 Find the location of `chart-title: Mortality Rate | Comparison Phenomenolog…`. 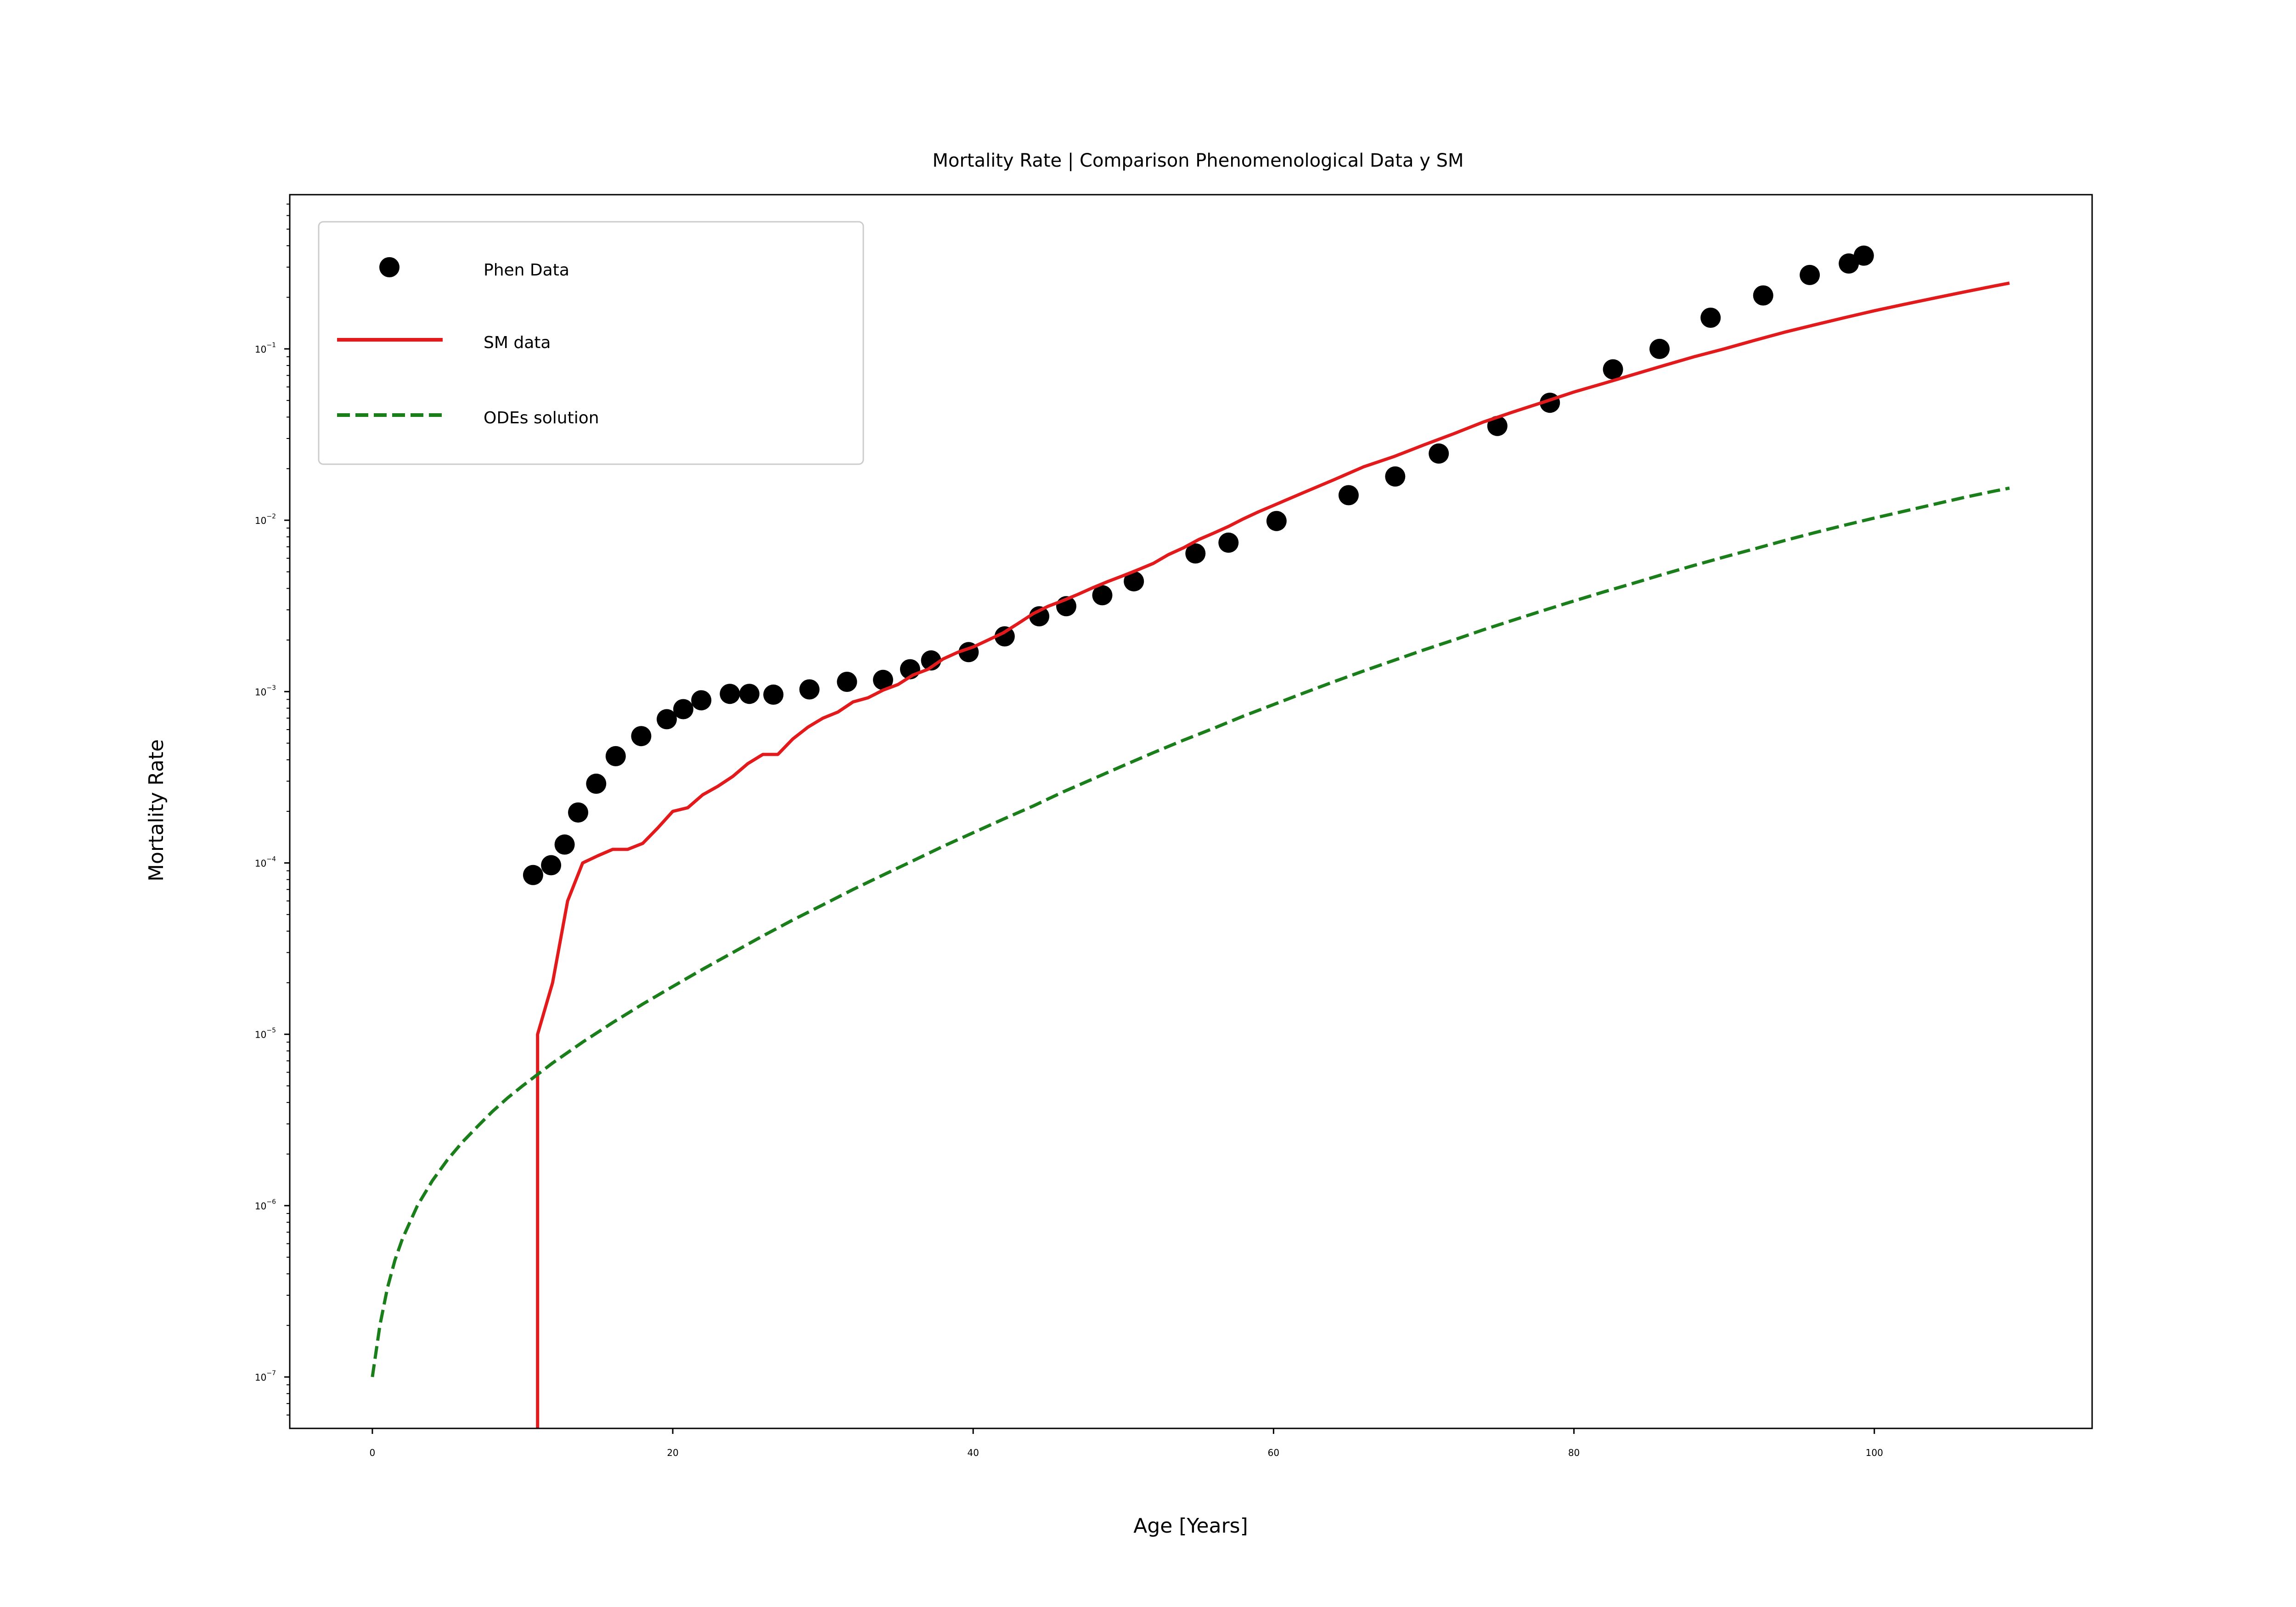

chart-title: Mortality Rate | Comparison Phenomenolog… is located at coordinates (1198, 160).